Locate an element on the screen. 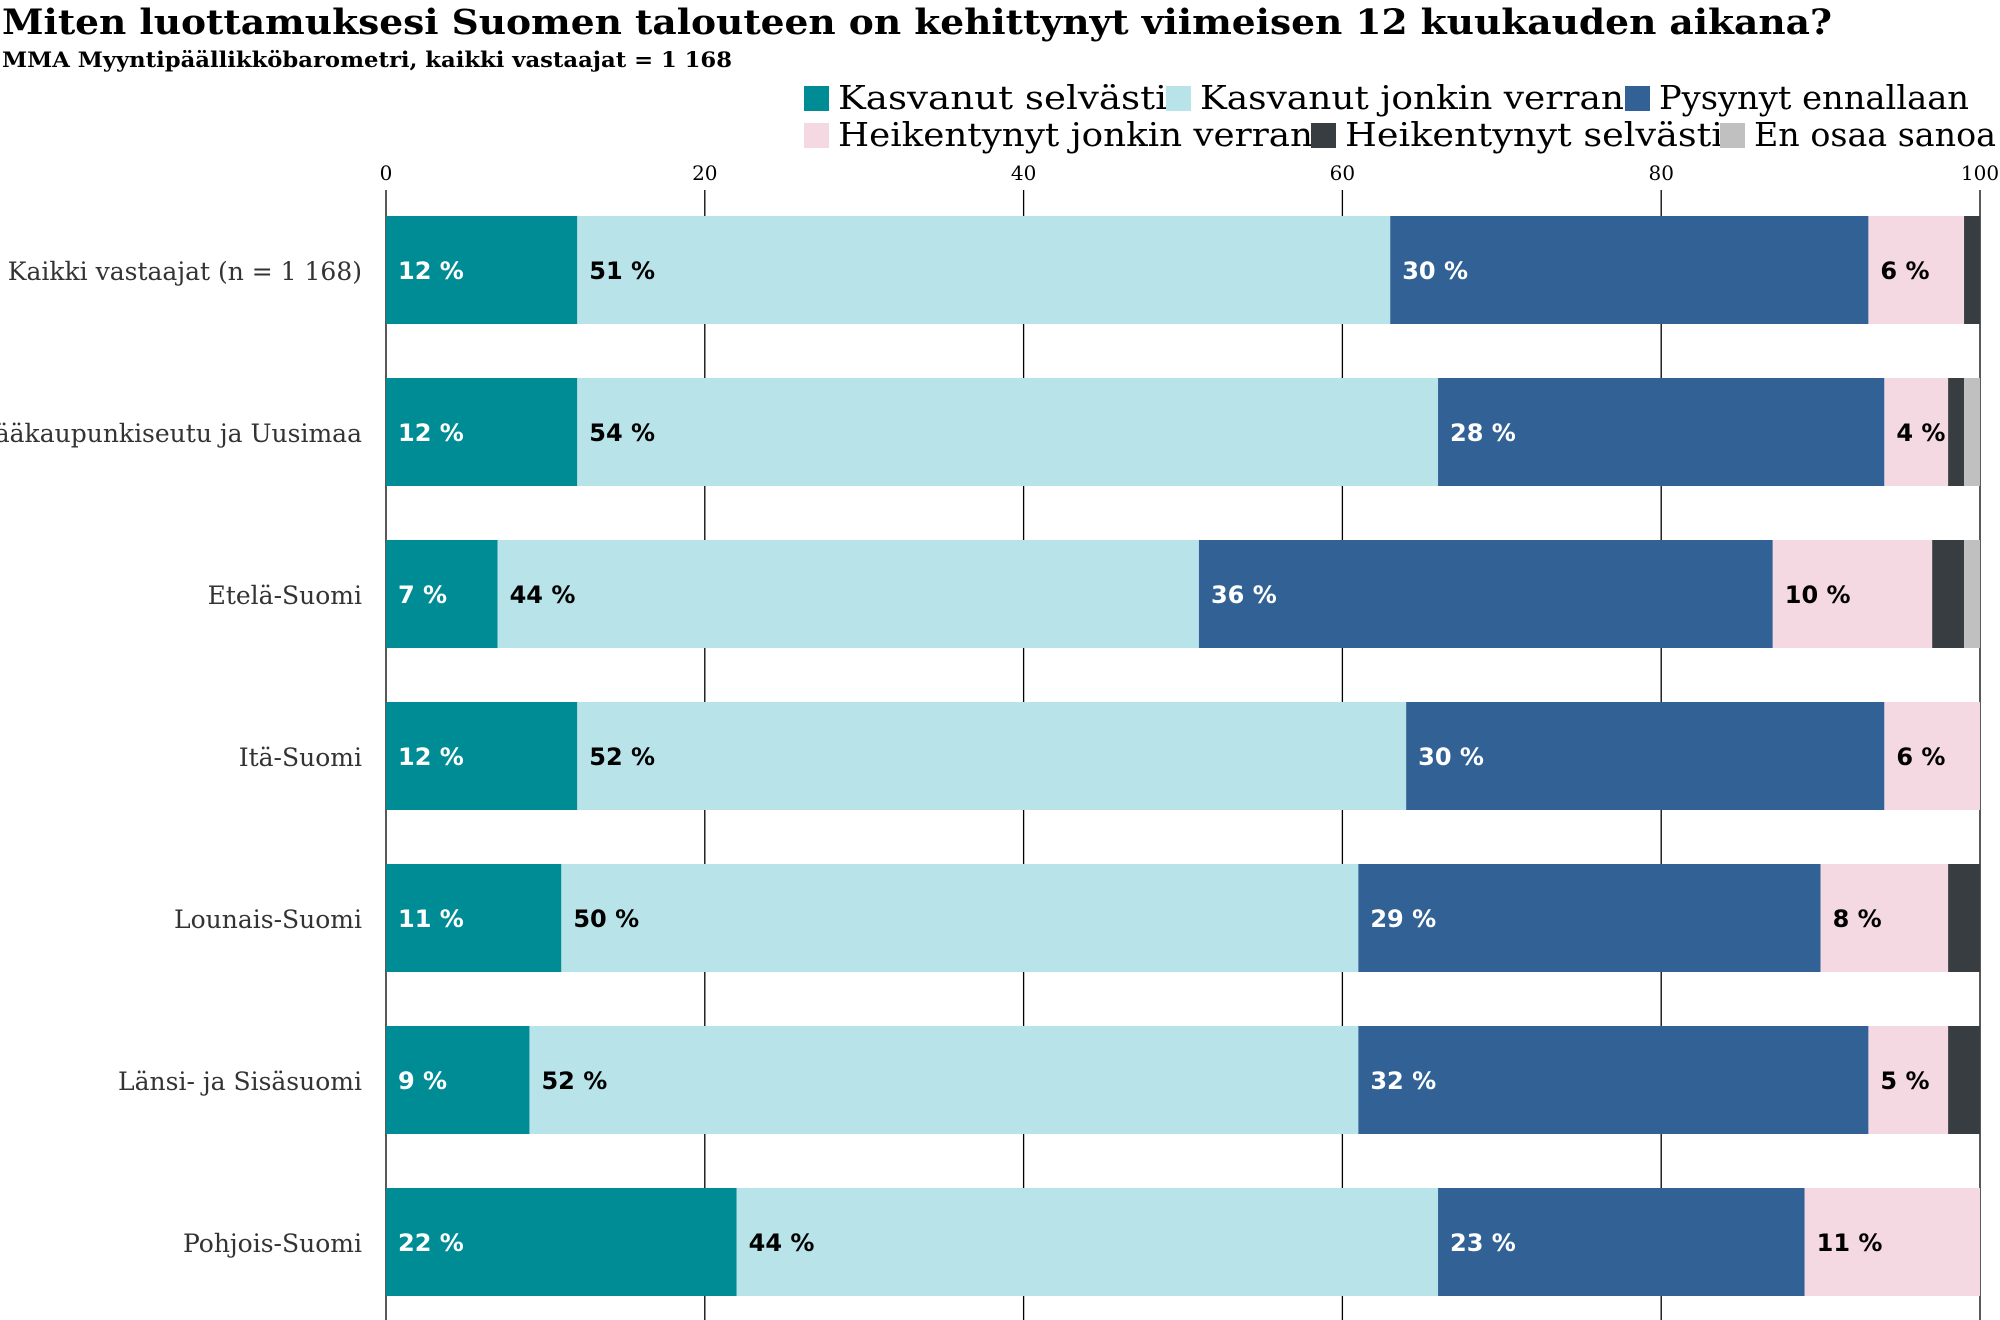 The height and width of the screenshot is (1320, 2000). bar-row: 11 % 50 % 29 % 8 % is located at coordinates (1183, 918).